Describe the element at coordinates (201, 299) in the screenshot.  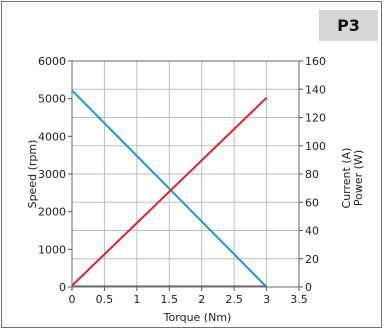
I see `x-tick-label: 2` at that location.